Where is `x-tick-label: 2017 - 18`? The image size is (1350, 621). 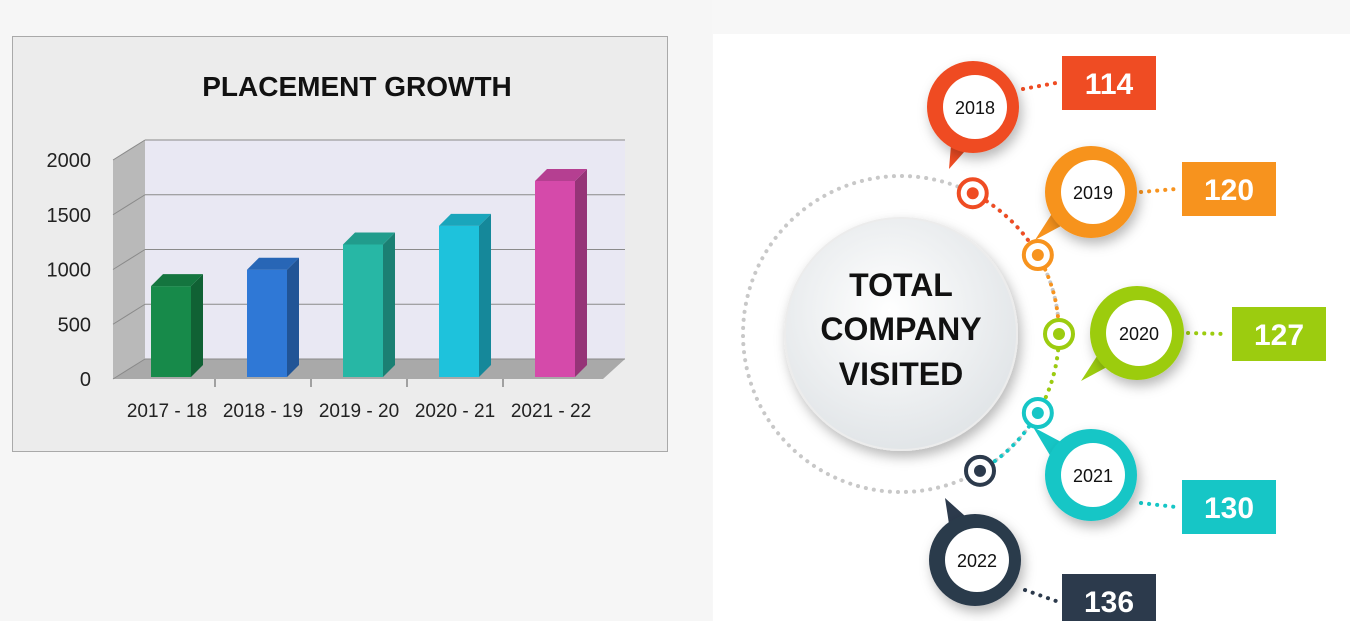 x-tick-label: 2017 - 18 is located at coordinates (167, 411).